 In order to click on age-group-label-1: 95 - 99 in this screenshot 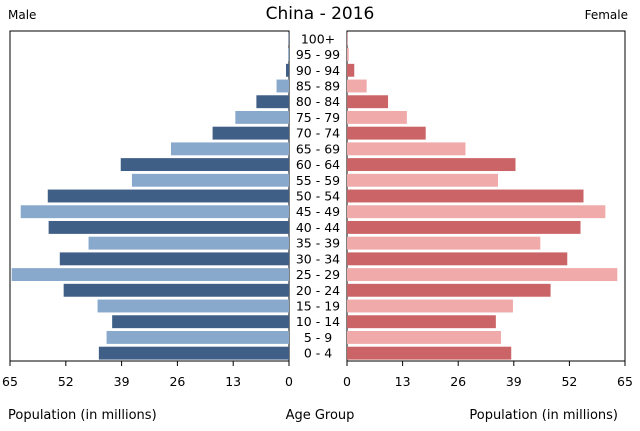, I will do `click(318, 54)`.